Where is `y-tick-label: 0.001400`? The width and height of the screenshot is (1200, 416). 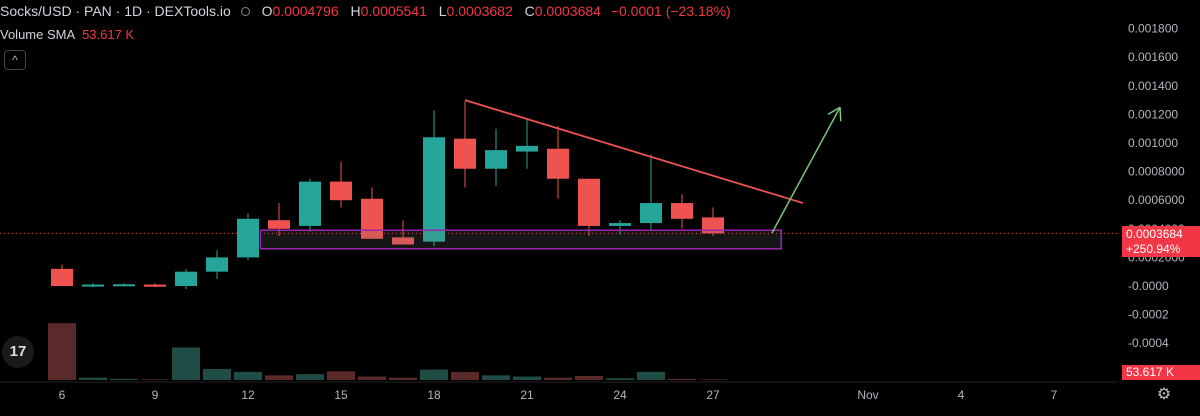
y-tick-label: 0.001400 is located at coordinates (1153, 86).